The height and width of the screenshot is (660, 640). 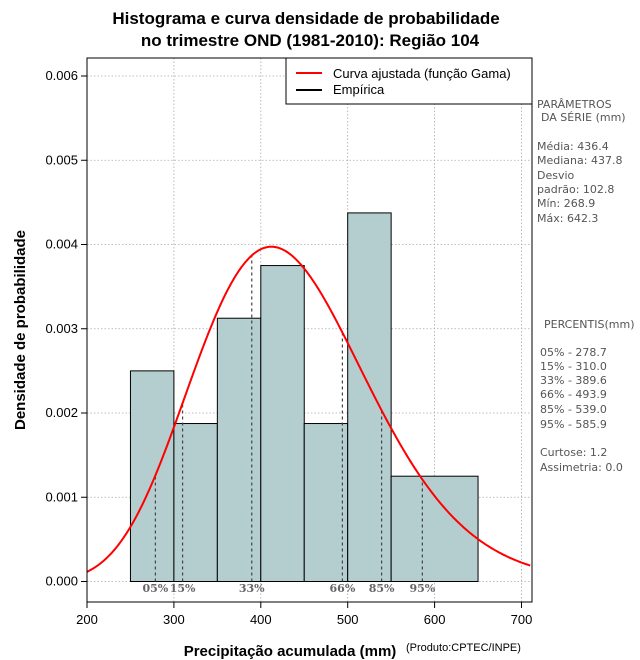 What do you see at coordinates (589, 324) in the screenshot?
I see `percentis-title: PERCENTIS(mm)` at bounding box center [589, 324].